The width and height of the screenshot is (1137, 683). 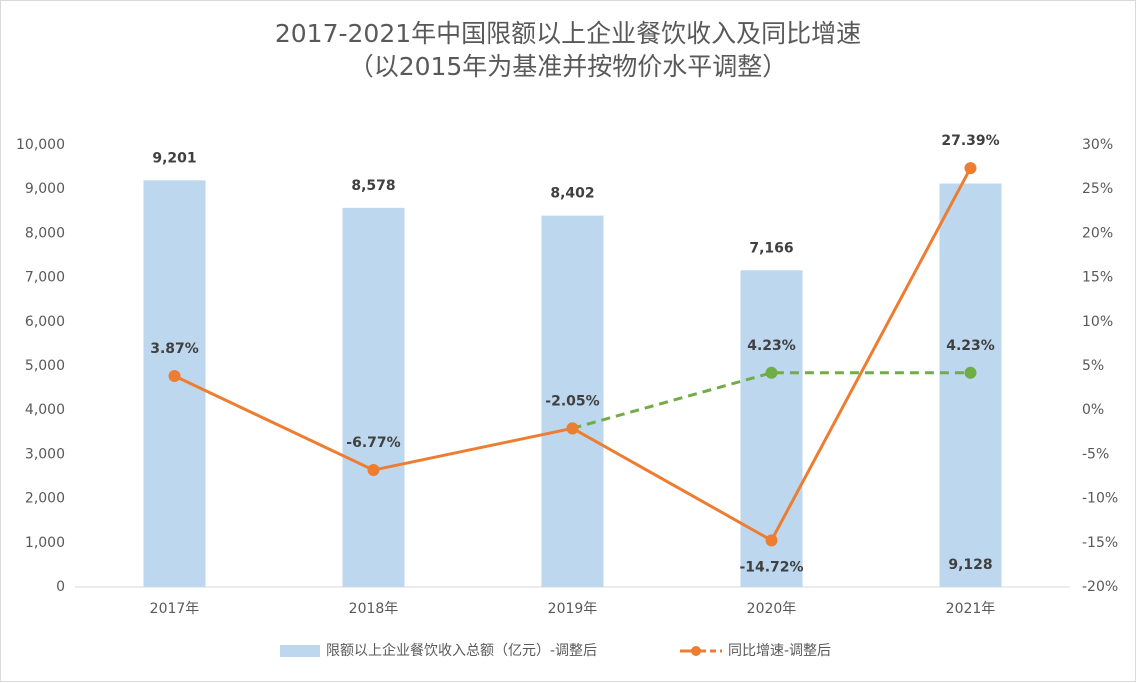 I want to click on x-tick-label: 2017年, so click(x=175, y=609).